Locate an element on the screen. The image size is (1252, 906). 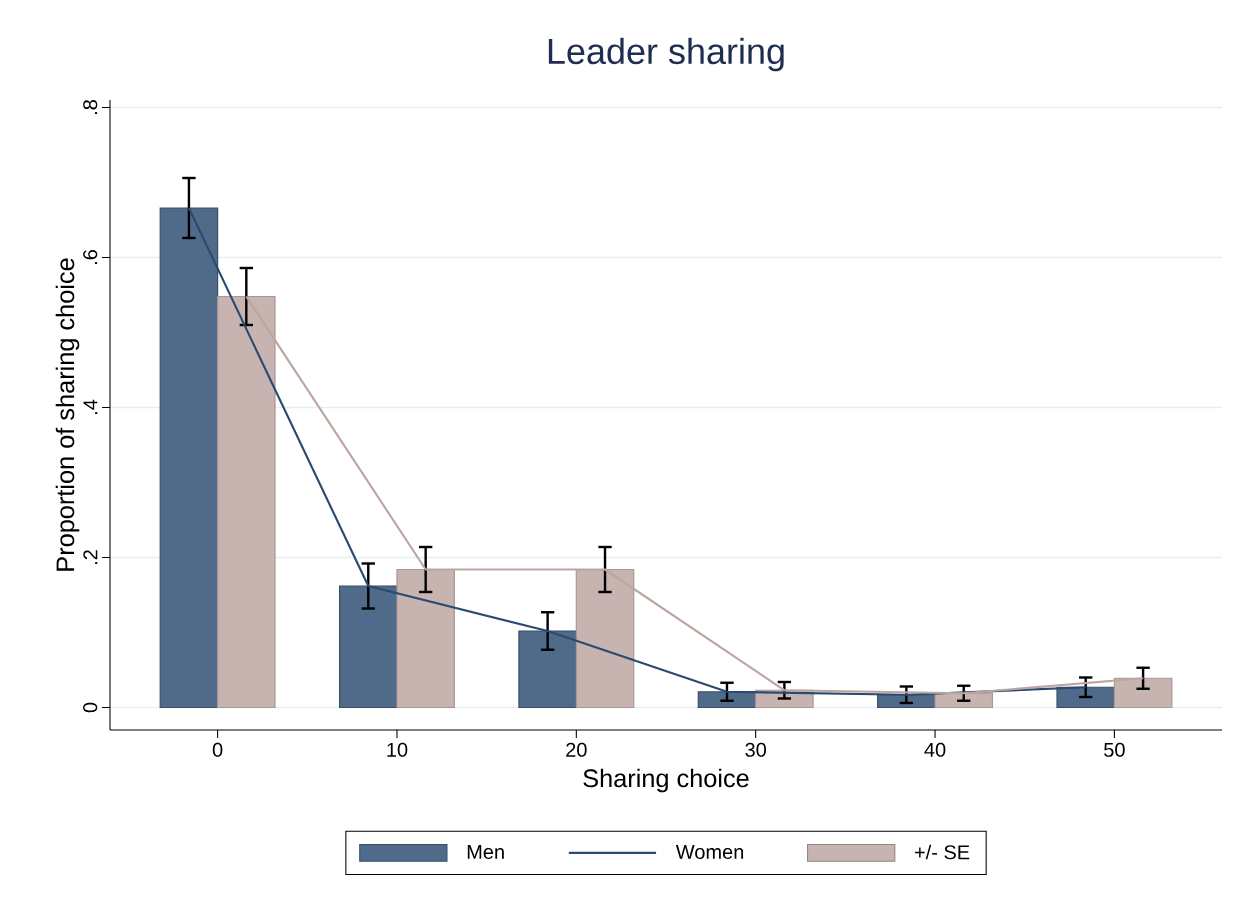
chart-title: Leader sharing is located at coordinates (666, 54).